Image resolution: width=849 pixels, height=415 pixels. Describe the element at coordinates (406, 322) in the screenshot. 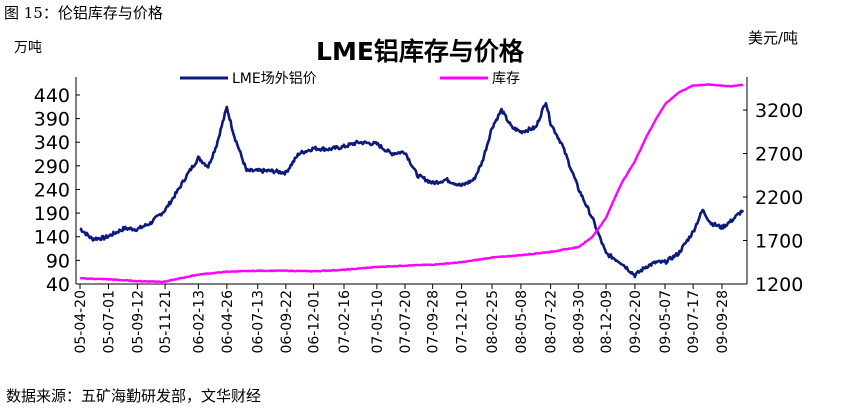

I see `x-tick-label: 07-07-20` at that location.